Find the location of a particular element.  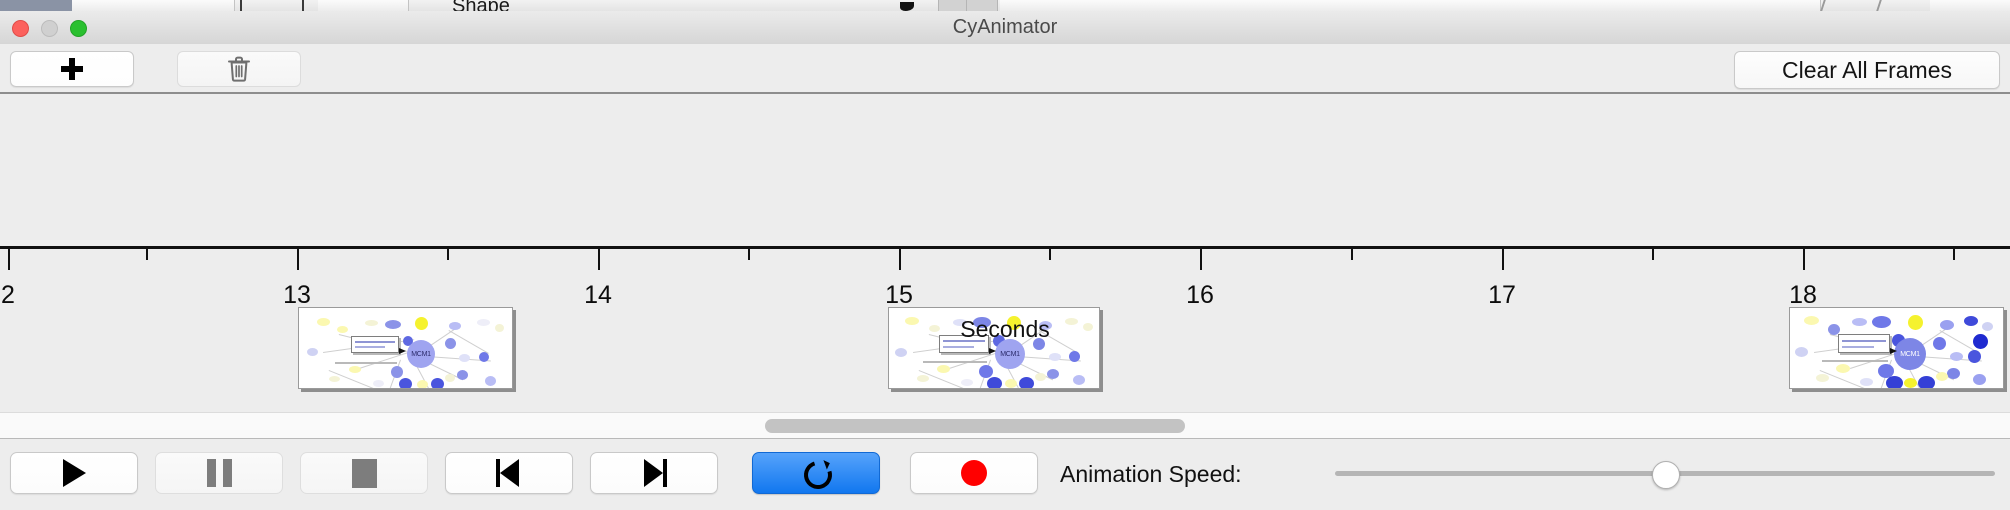

axis-tick-label: 14 is located at coordinates (598, 295).